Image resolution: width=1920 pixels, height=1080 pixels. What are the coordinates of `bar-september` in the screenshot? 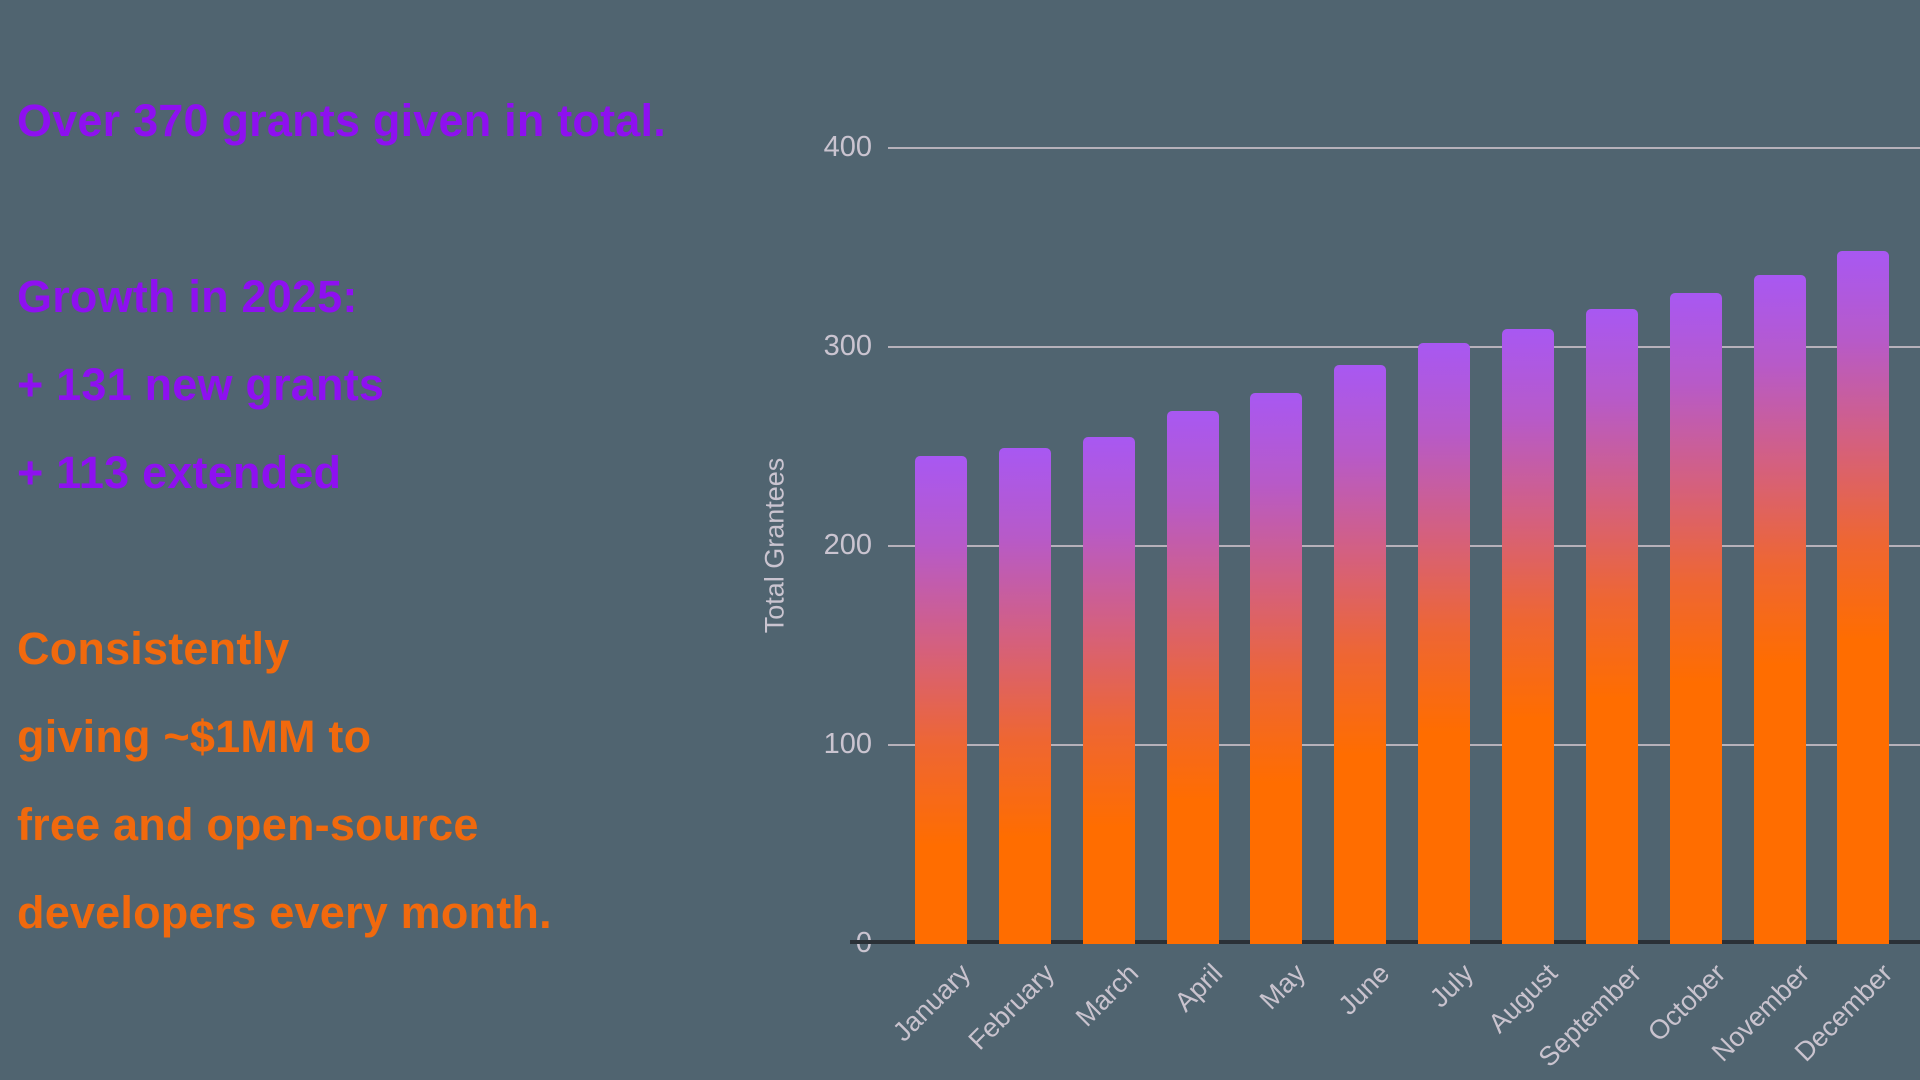 It's located at (1611, 626).